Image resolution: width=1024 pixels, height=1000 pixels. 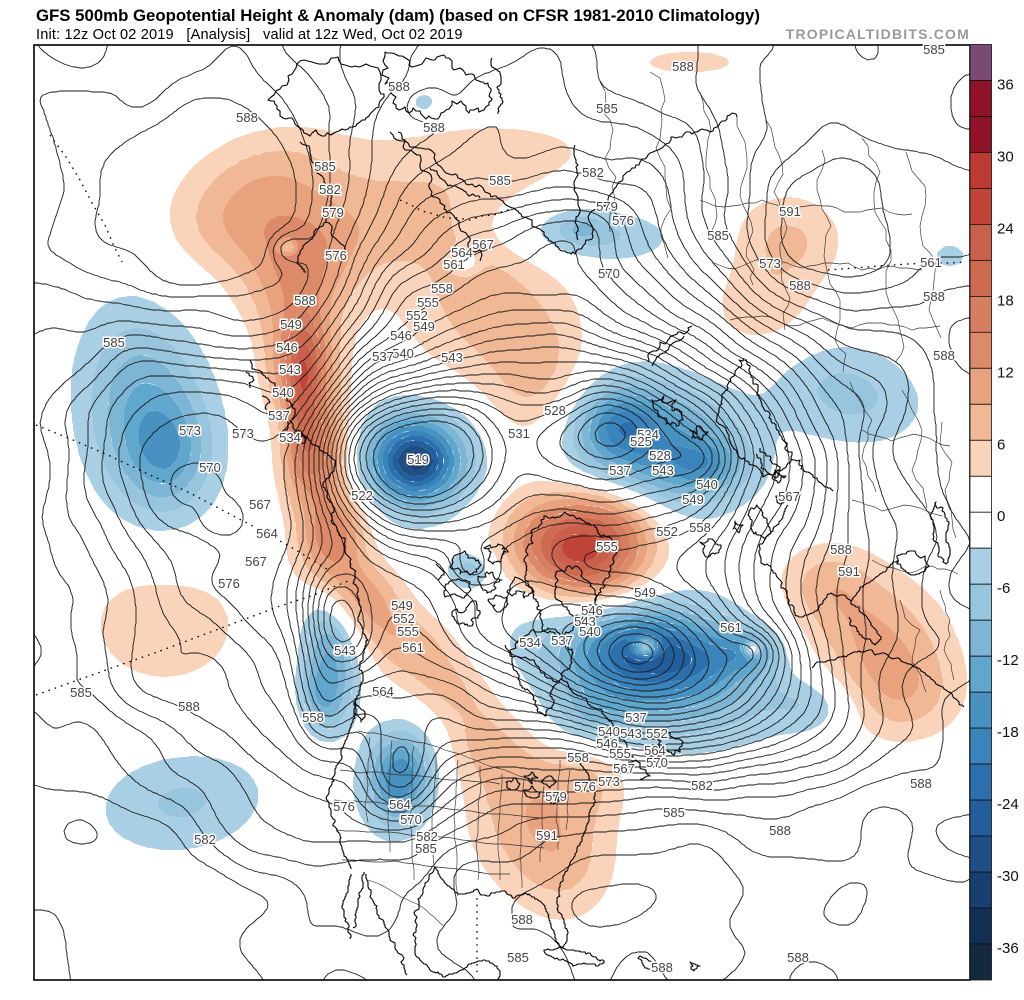 I want to click on svg-text: -36, so click(x=1008, y=948).